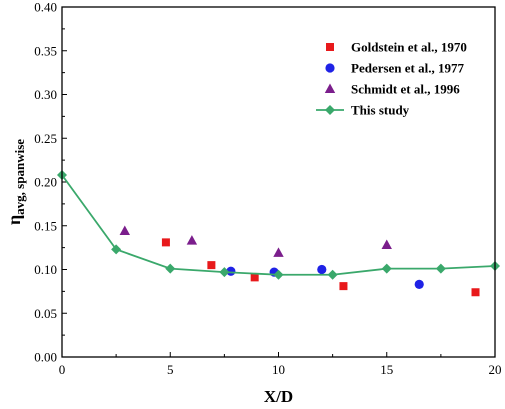 The width and height of the screenshot is (505, 409). Describe the element at coordinates (45, 182) in the screenshot. I see `y-tick-label: 0.20` at that location.